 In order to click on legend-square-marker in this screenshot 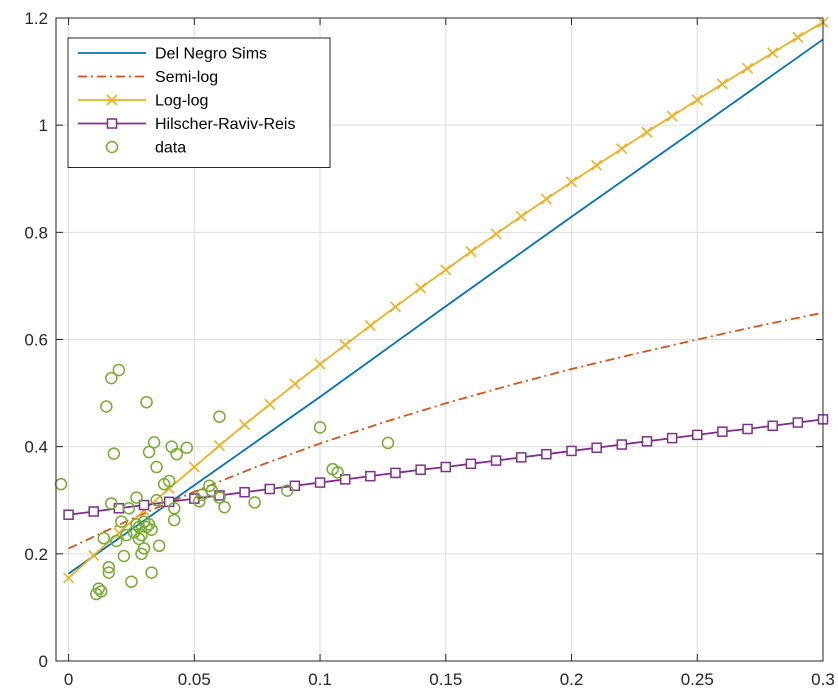, I will do `click(112, 123)`.